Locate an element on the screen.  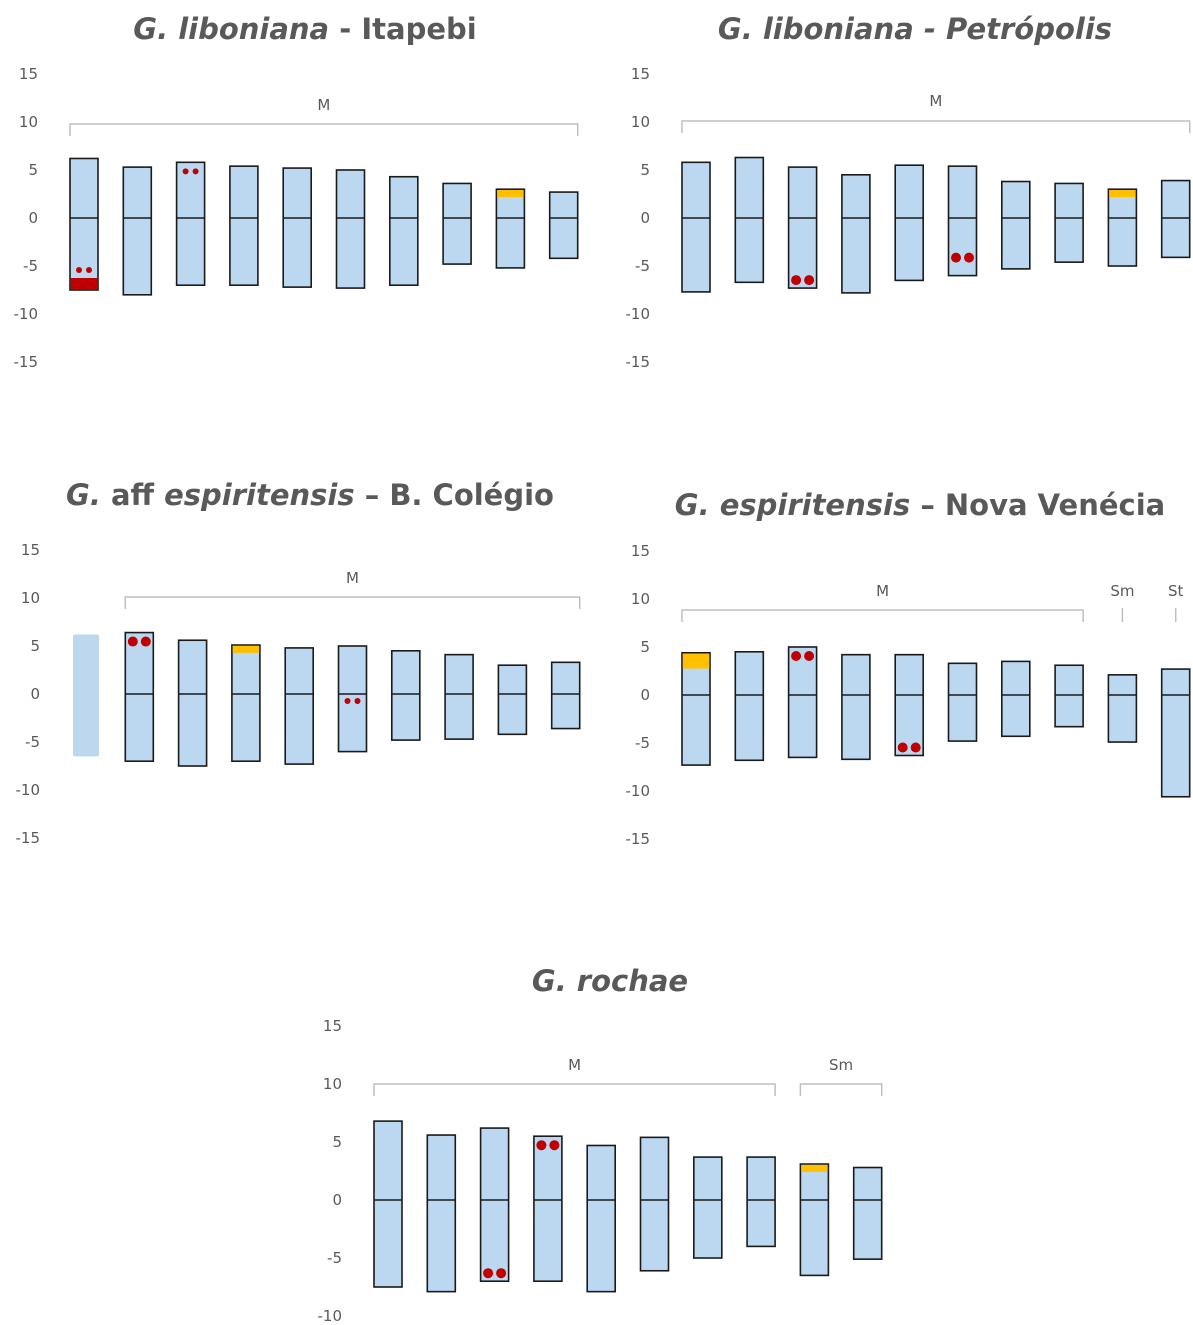
title-aff: aff is located at coordinates (132, 495).